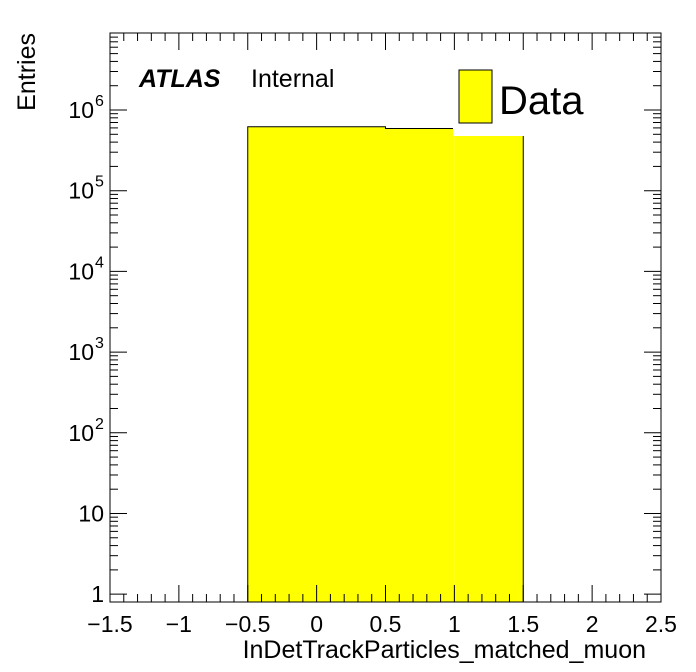 The width and height of the screenshot is (696, 672). Describe the element at coordinates (97, 594) in the screenshot. I see `y-tick-label: 1` at that location.